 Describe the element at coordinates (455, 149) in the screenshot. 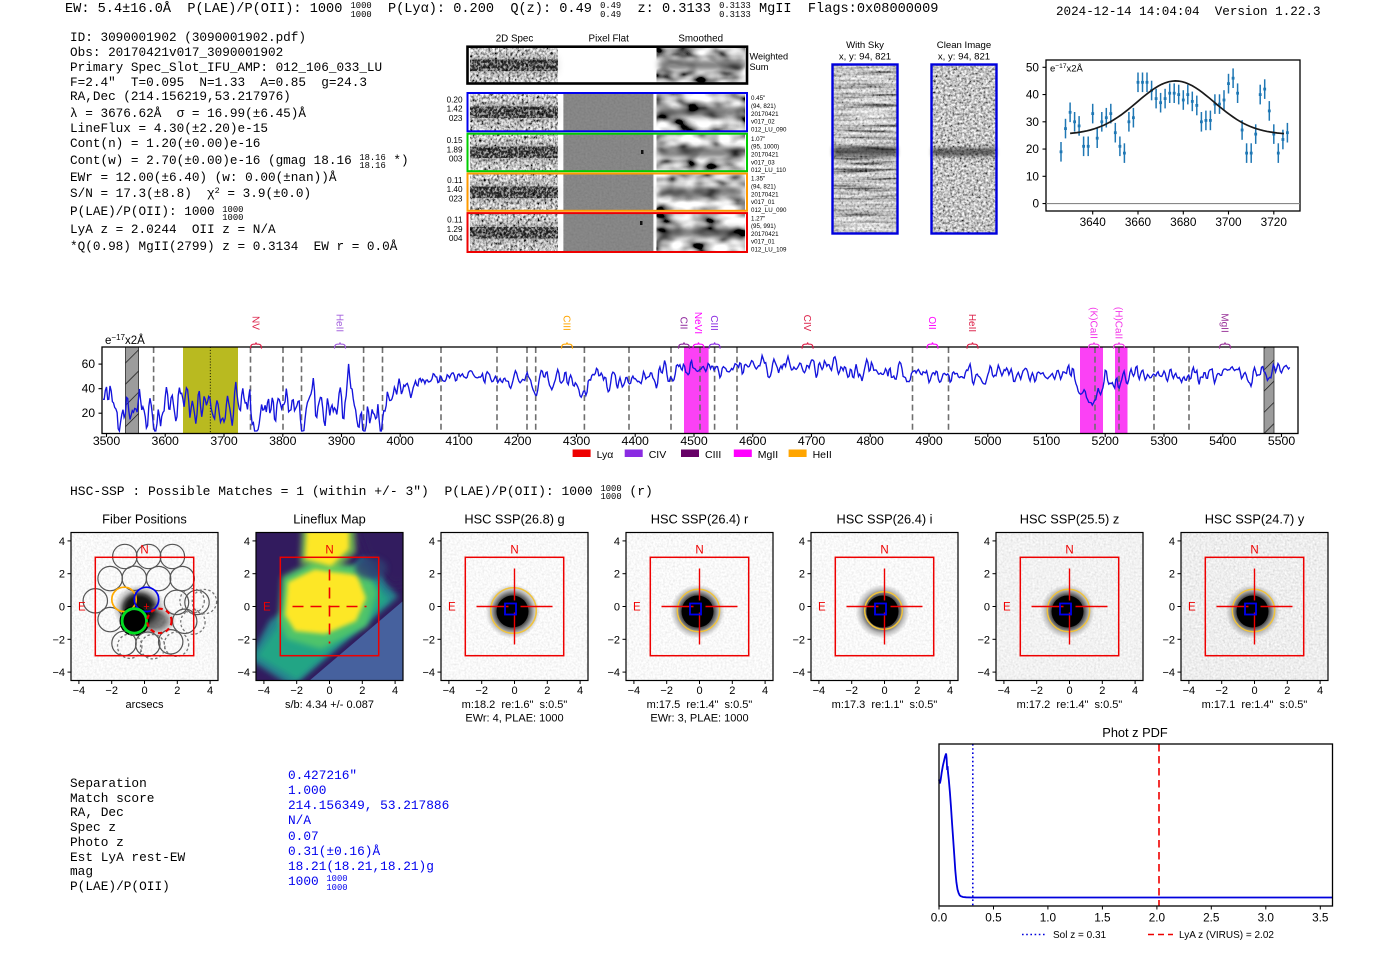

I see `svg-text: 1.89` at that location.